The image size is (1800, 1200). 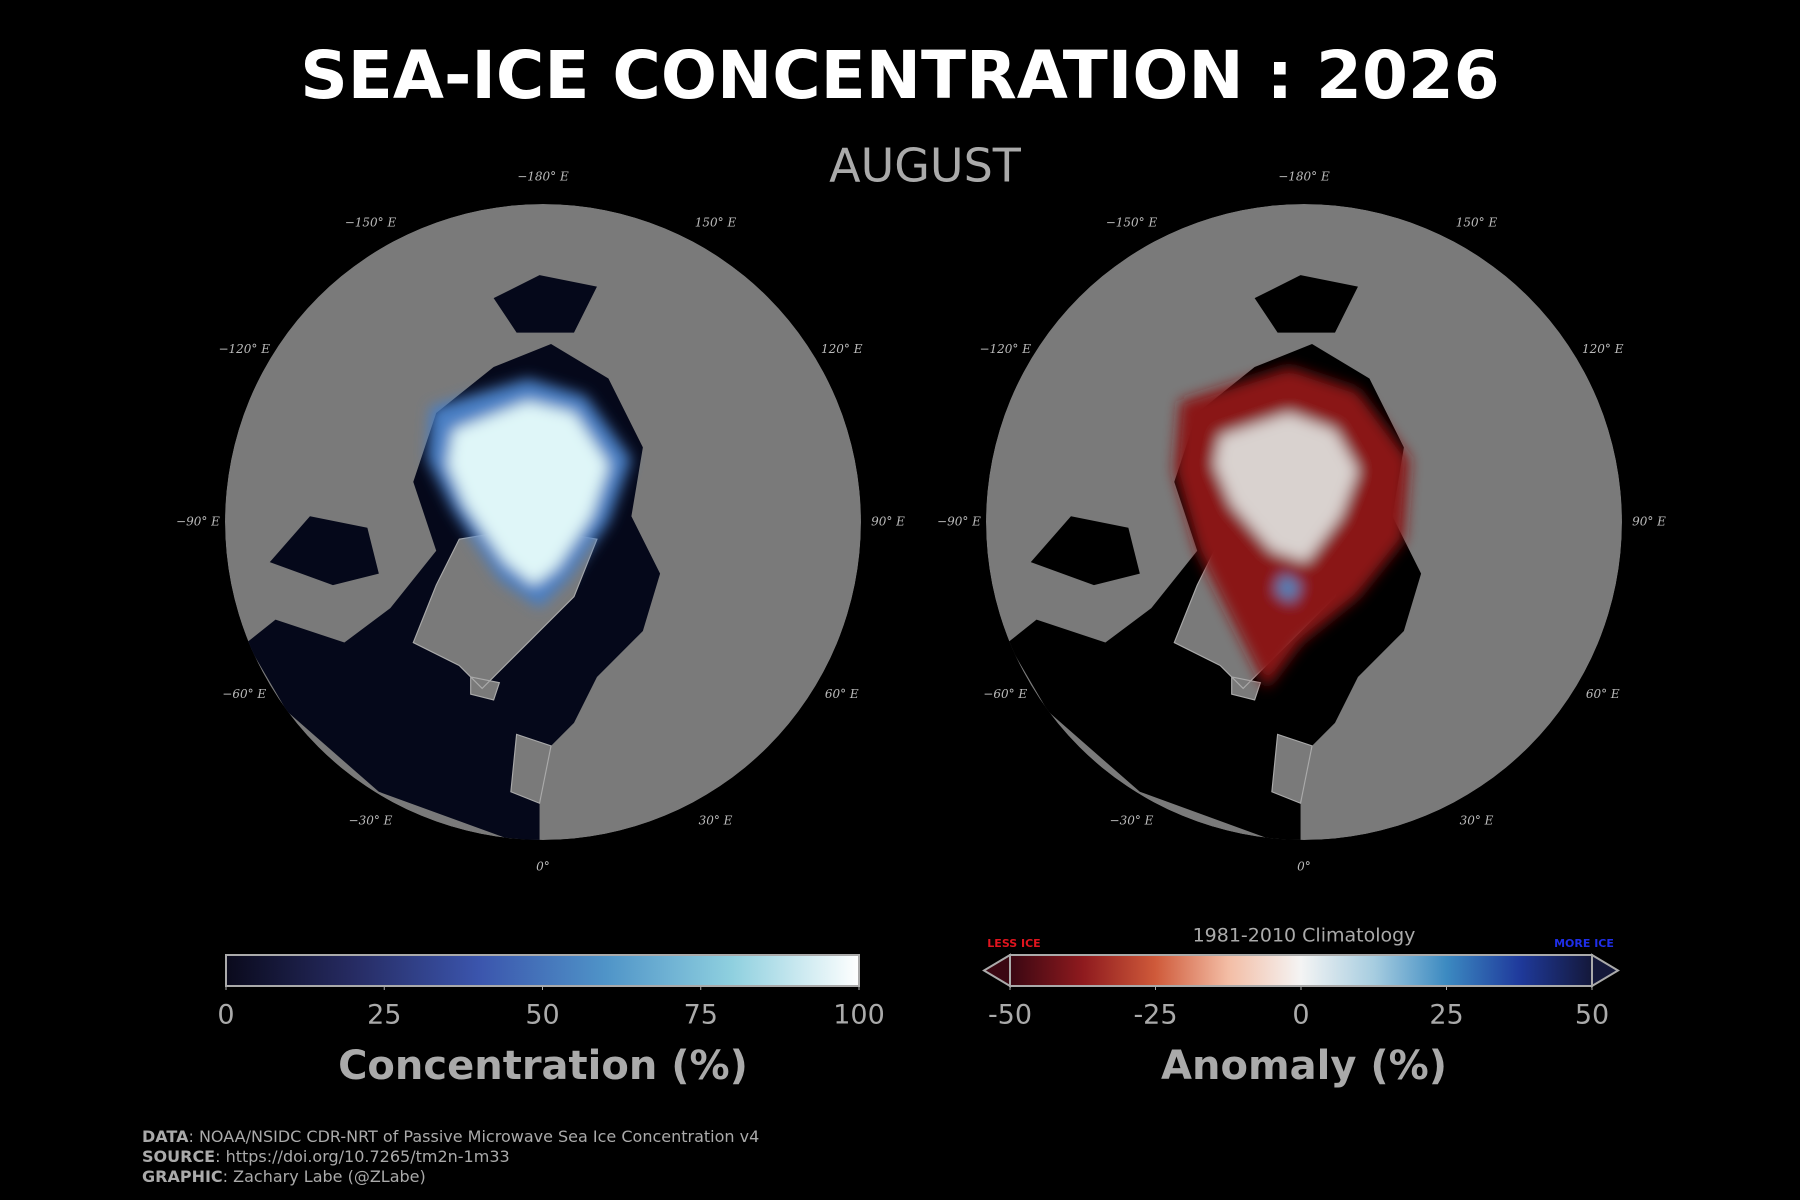 What do you see at coordinates (701, 1015) in the screenshot?
I see `colorbar-tick-label: 75` at bounding box center [701, 1015].